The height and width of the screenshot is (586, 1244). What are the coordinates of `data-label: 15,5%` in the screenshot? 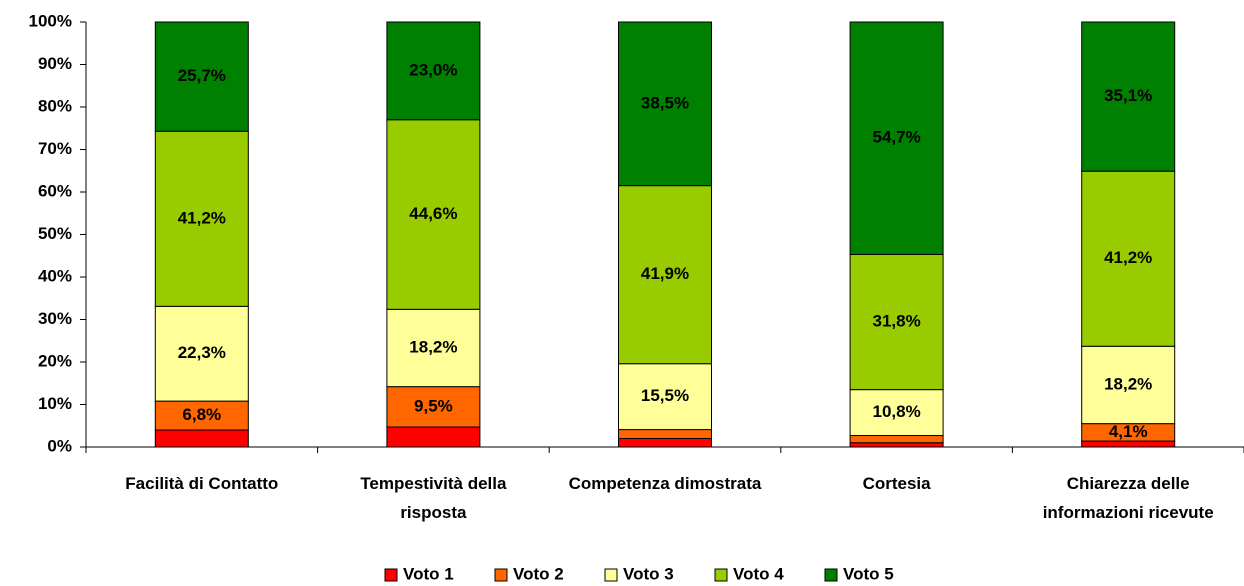 It's located at (665, 395).